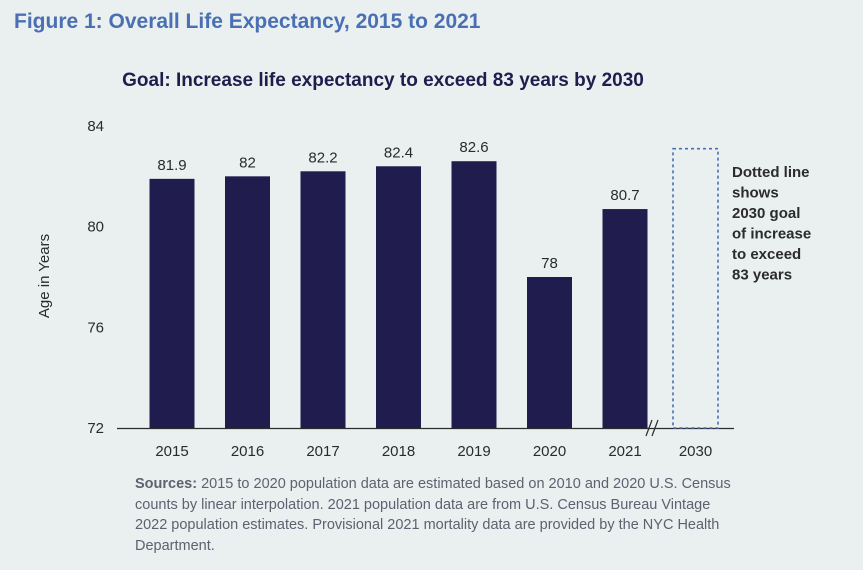 The height and width of the screenshot is (570, 863). Describe the element at coordinates (95, 327) in the screenshot. I see `y-tick-label: 76` at that location.